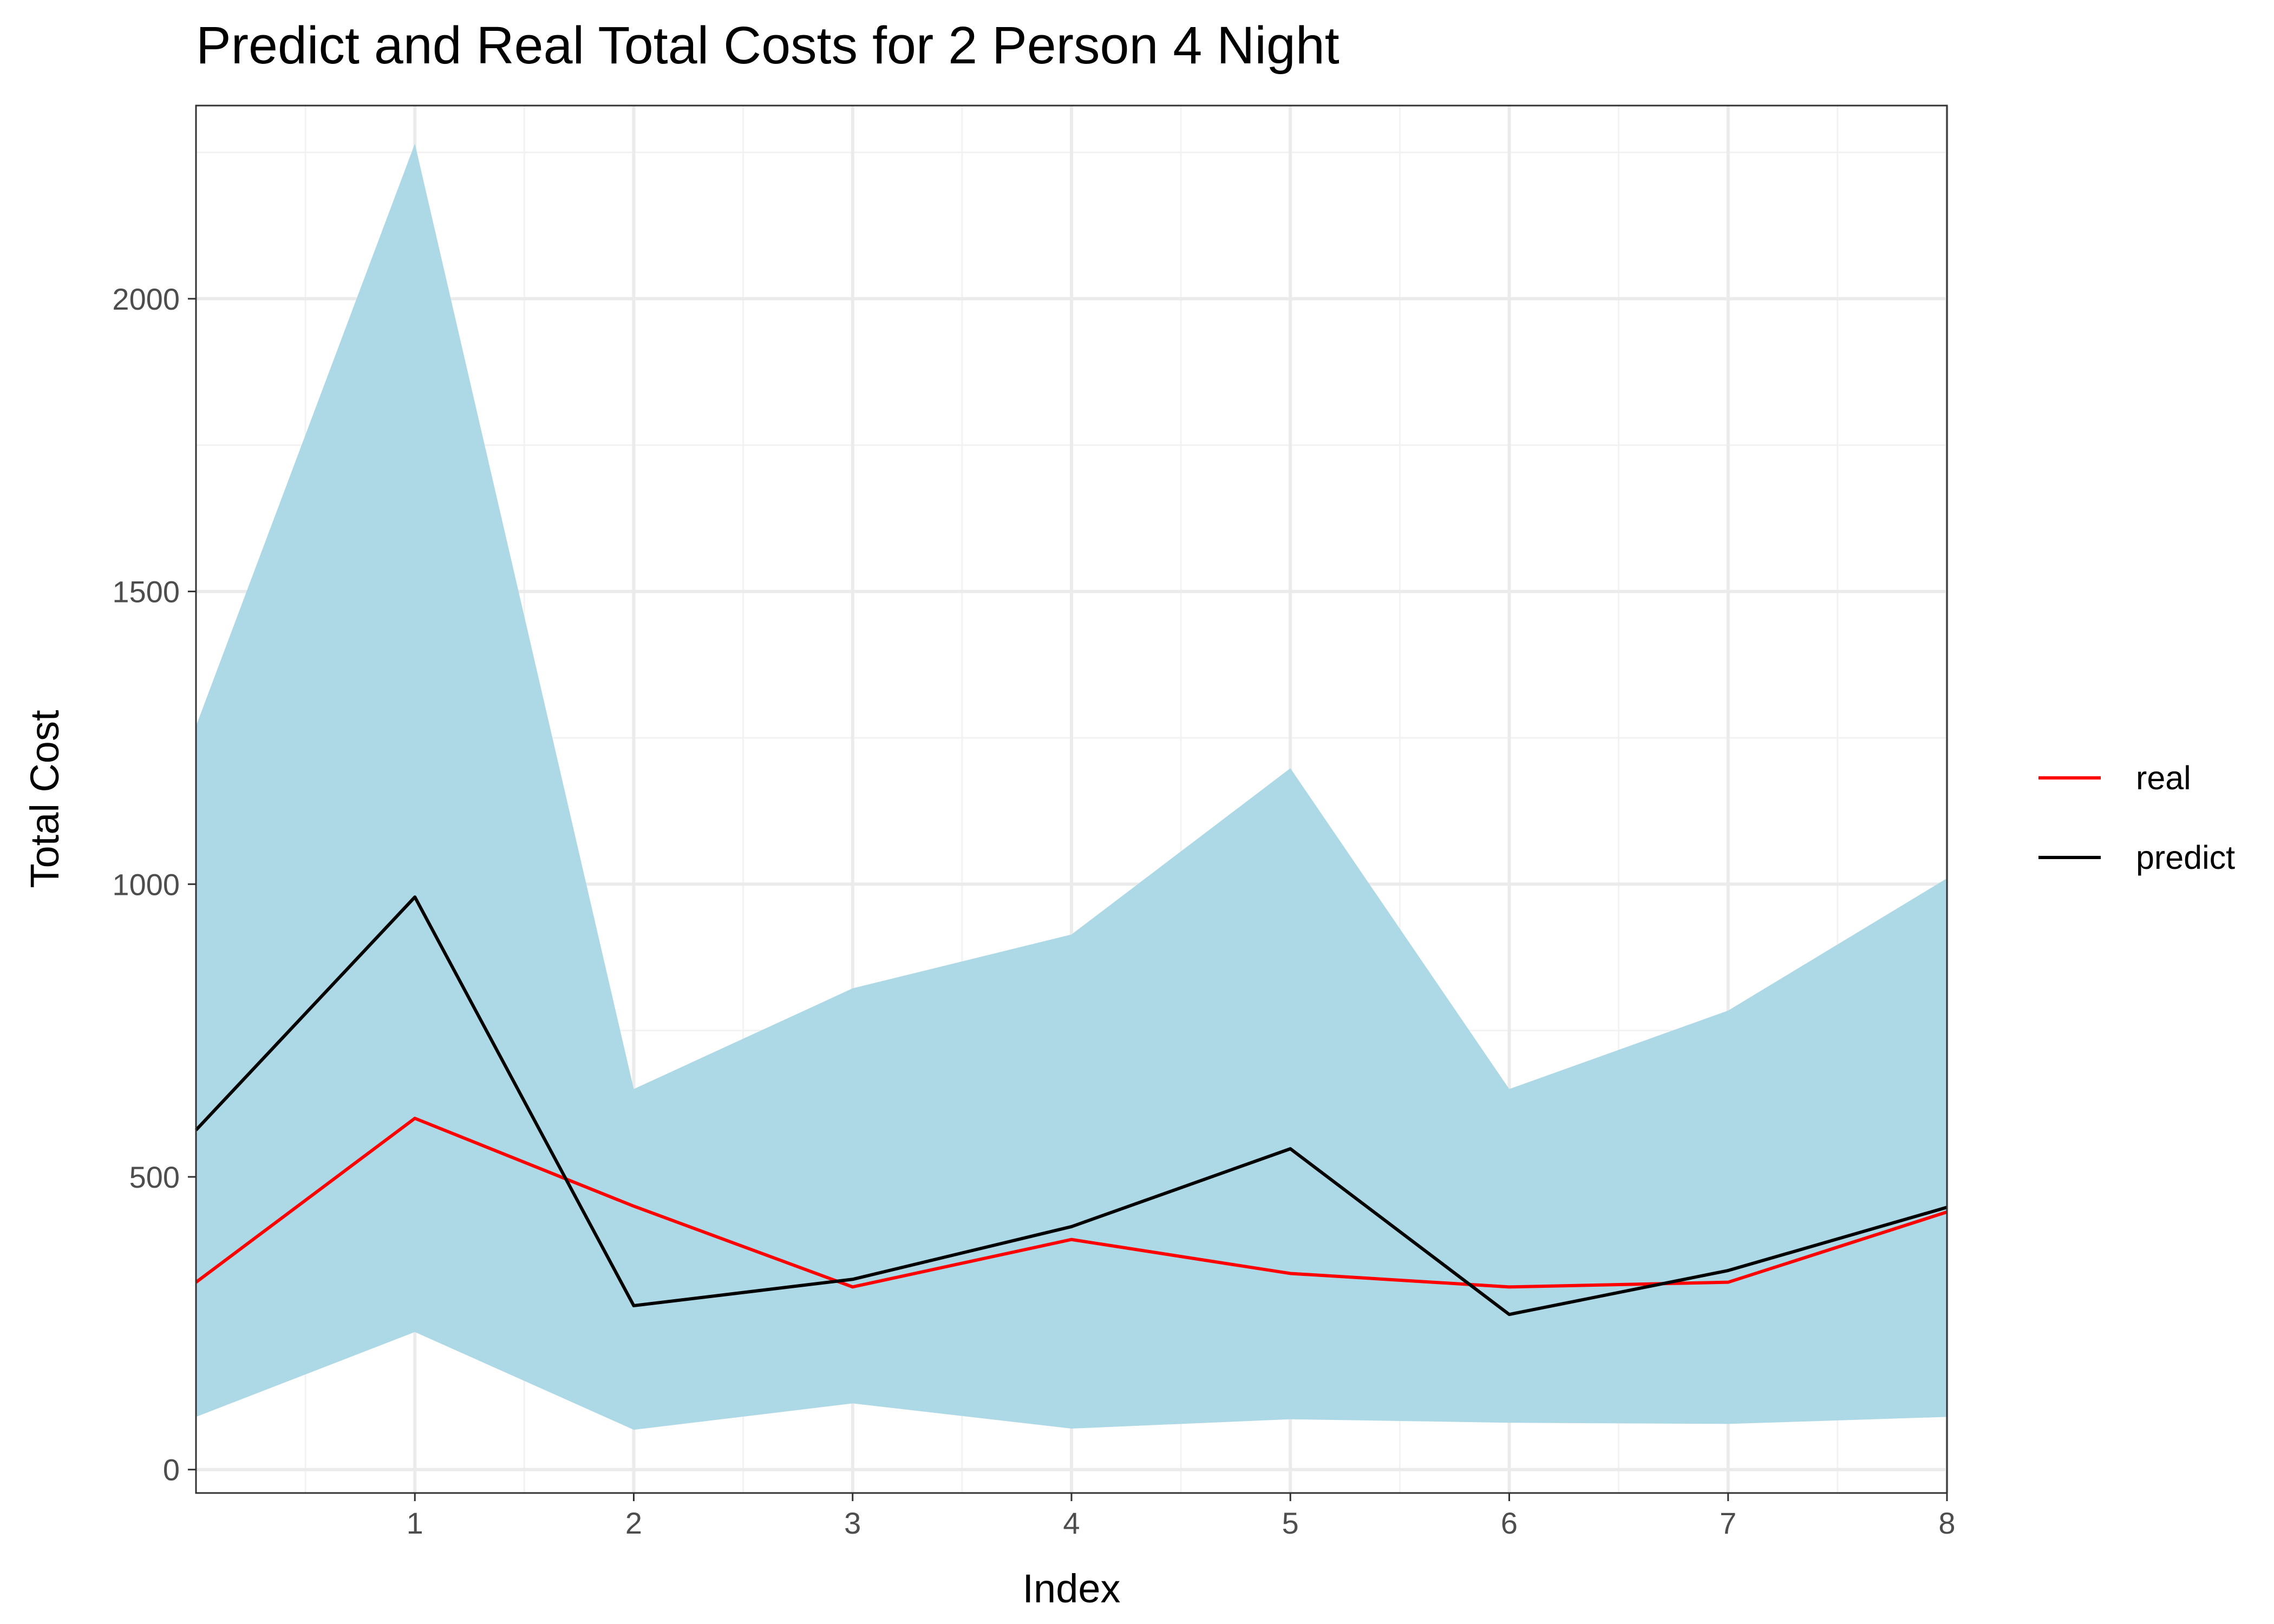 The image size is (2274, 1624). I want to click on y-tick-label: 1500, so click(146, 592).